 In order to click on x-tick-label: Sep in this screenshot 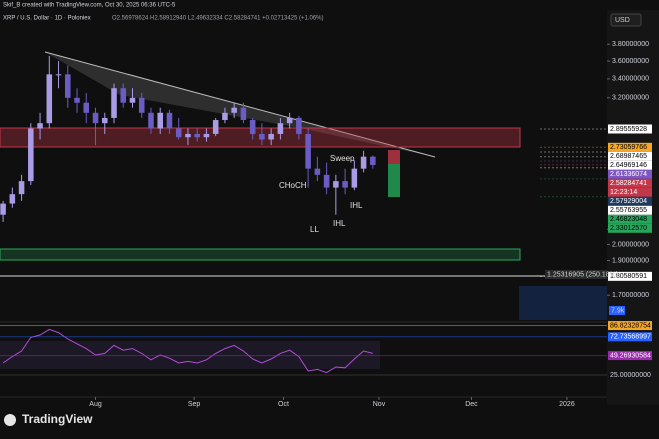, I will do `click(194, 404)`.